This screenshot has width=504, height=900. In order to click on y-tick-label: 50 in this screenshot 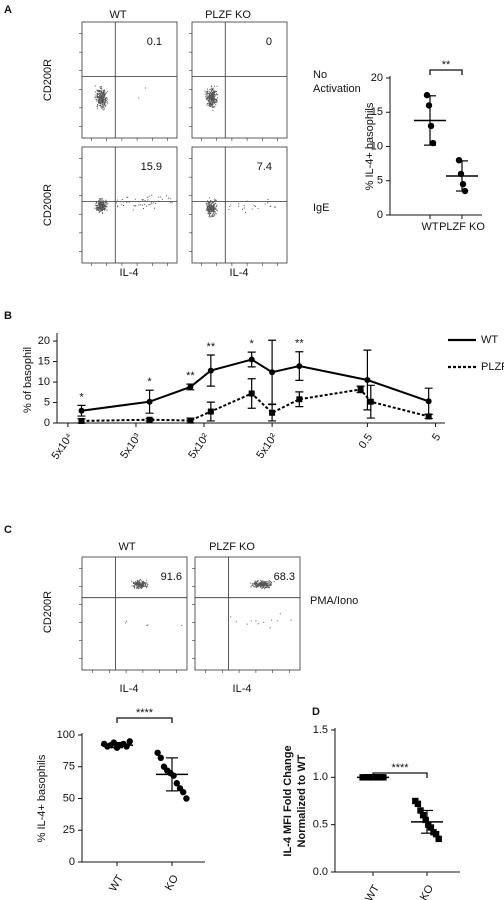, I will do `click(69, 798)`.